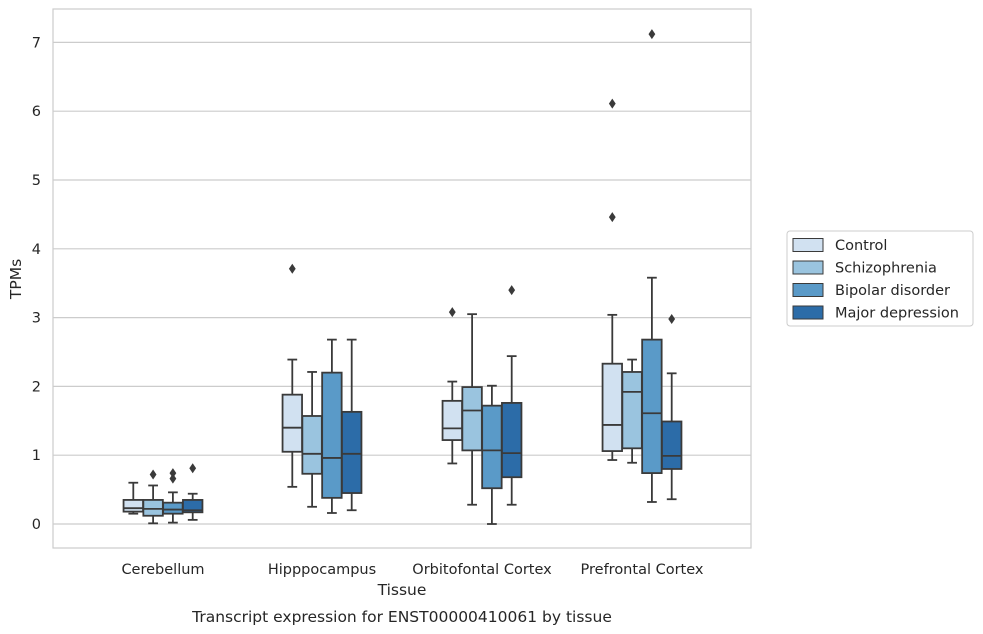 This screenshot has width=983, height=634. I want to click on y-axis-ticks: 0 1 2 3 4 5 6 7, so click(36, 284).